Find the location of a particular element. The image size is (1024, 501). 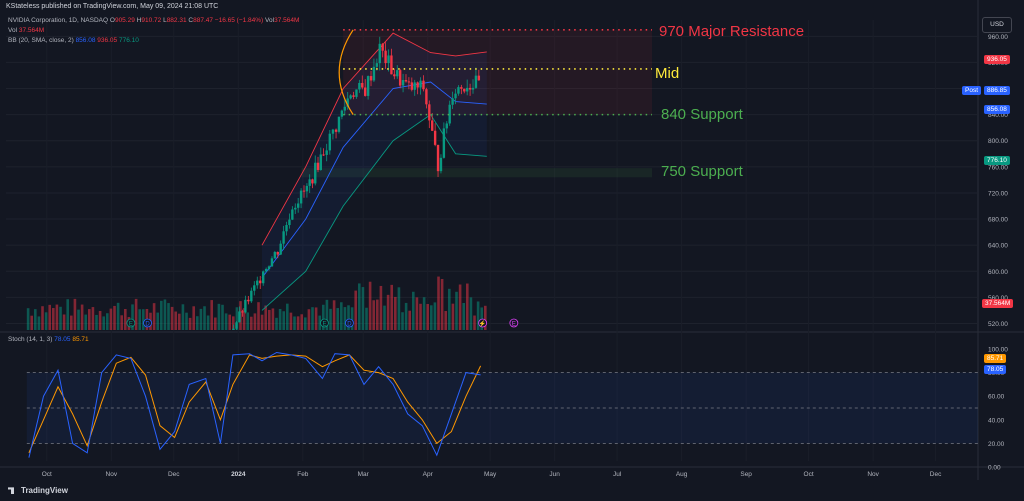

price-tick-label: 840.00 is located at coordinates (998, 115).